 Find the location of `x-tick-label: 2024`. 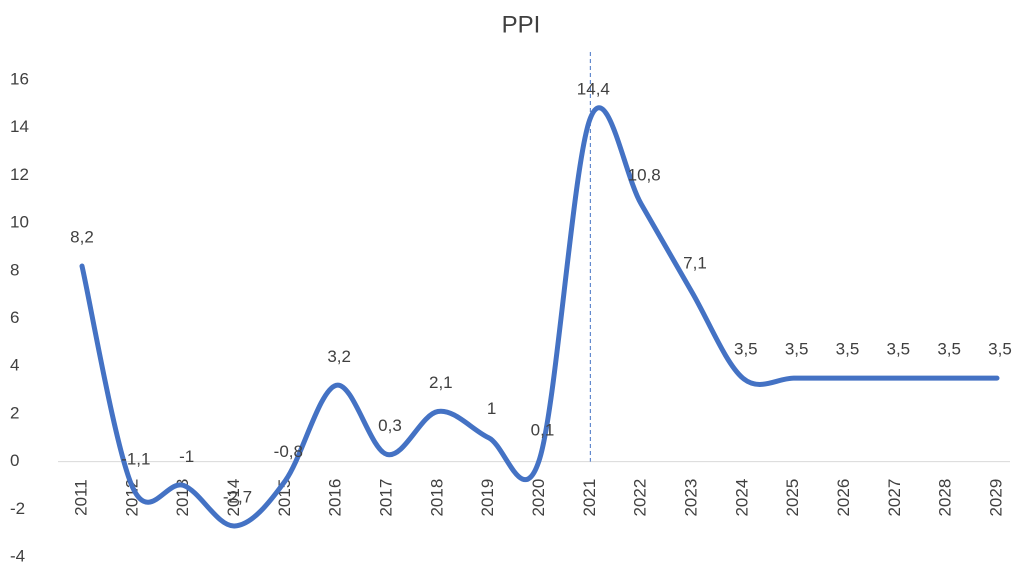

x-tick-label: 2024 is located at coordinates (741, 498).